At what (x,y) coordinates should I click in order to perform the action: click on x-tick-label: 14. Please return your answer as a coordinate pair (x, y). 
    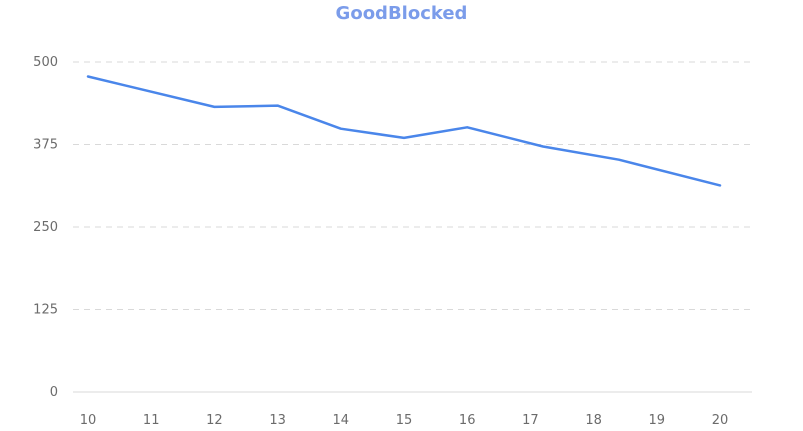
    Looking at the image, I should click on (341, 420).